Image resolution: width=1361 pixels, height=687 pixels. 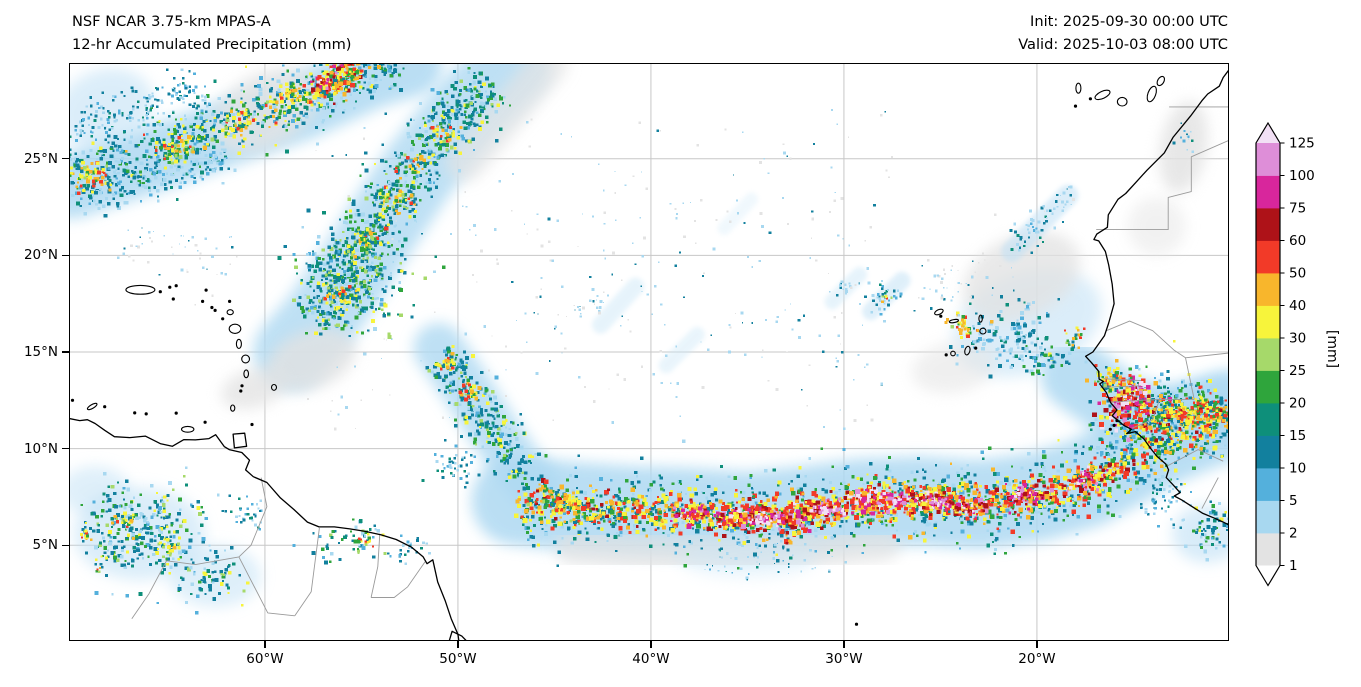 I want to click on valid-time: Valid: 2025-10-03 08:00 UTC, so click(x=1123, y=44).